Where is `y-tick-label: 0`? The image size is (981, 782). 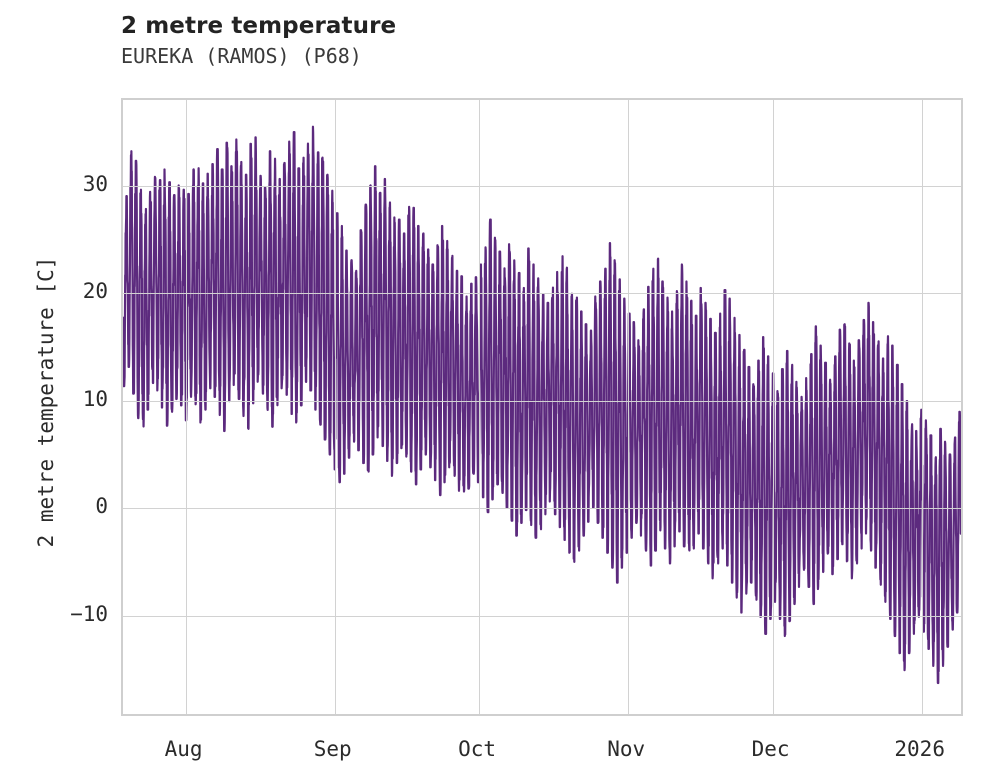 y-tick-label: 0 is located at coordinates (101, 506).